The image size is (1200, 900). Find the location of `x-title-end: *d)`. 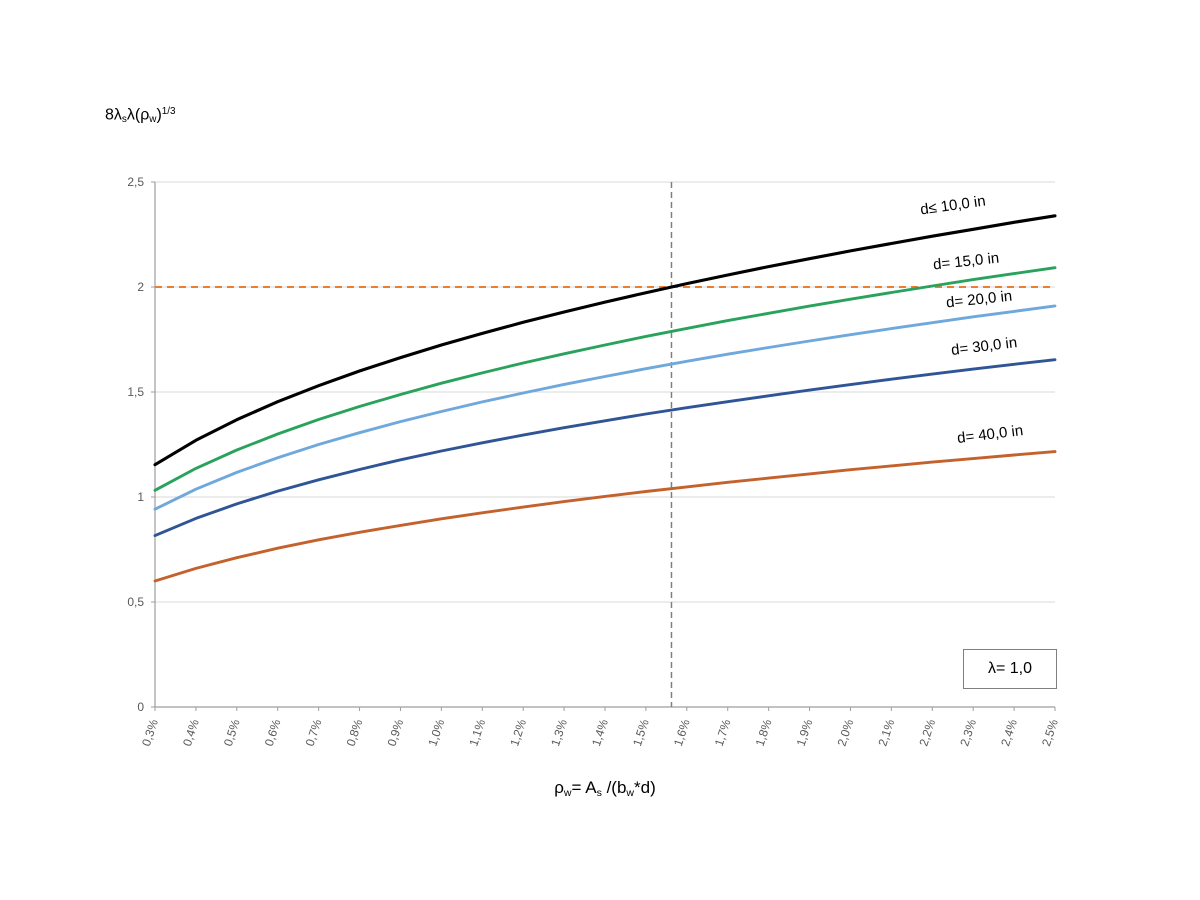

x-title-end: *d) is located at coordinates (645, 787).